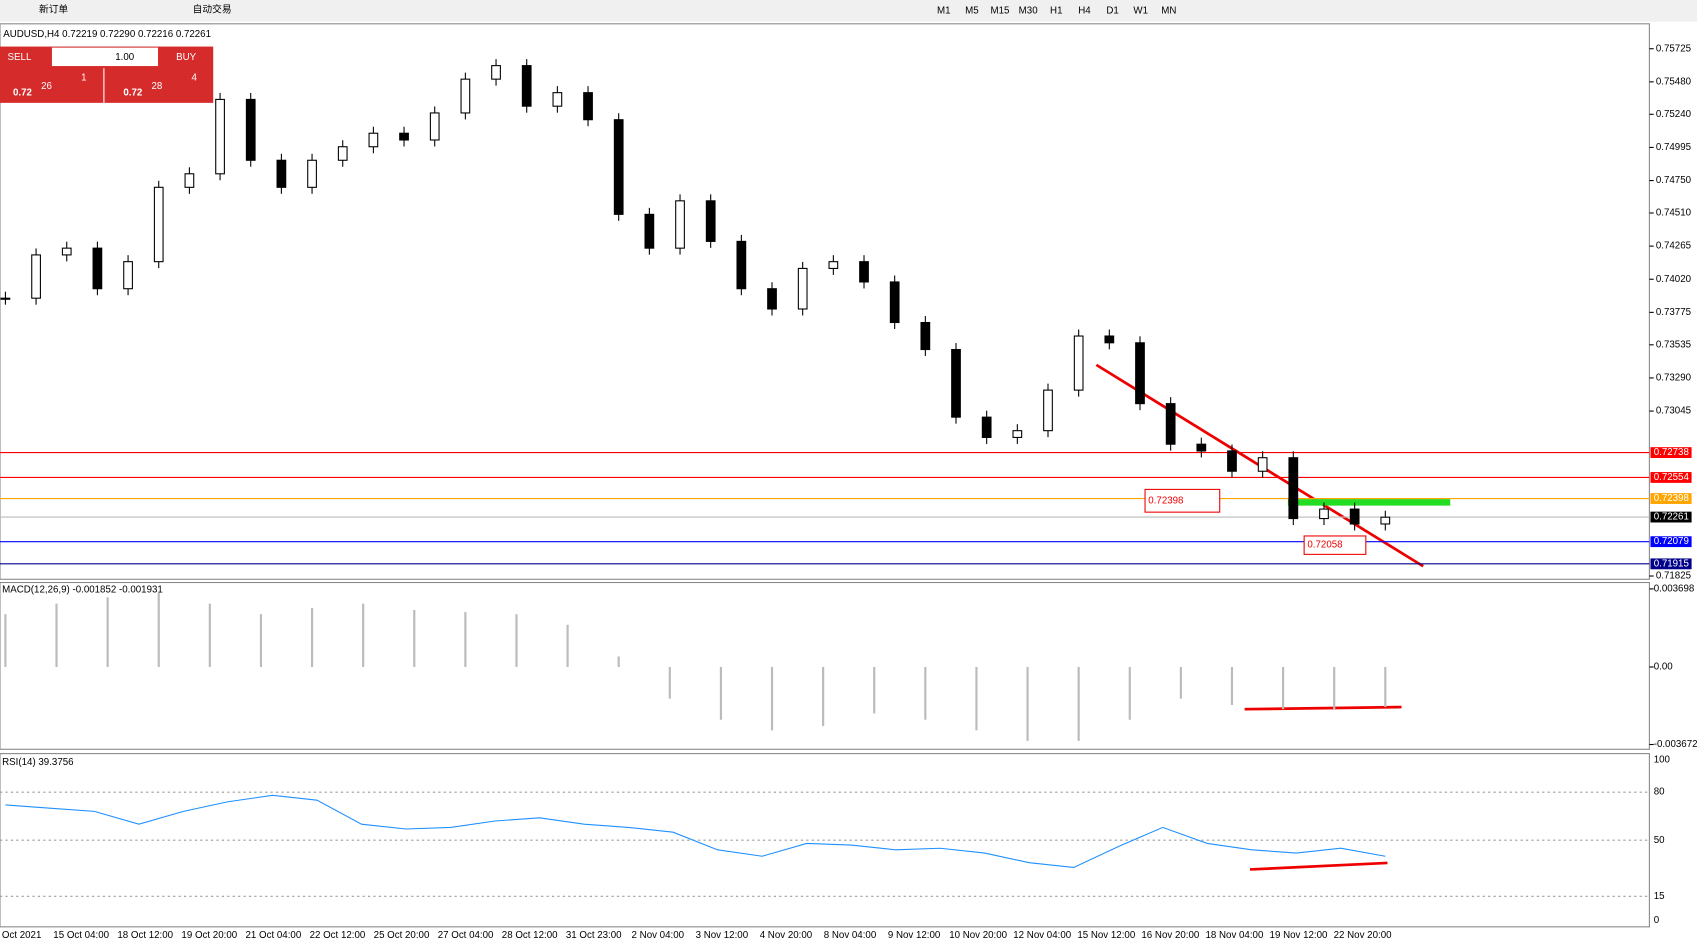 The image size is (1697, 947). Describe the element at coordinates (274, 935) in the screenshot. I see `time-label: 21 Oct 04:00` at that location.